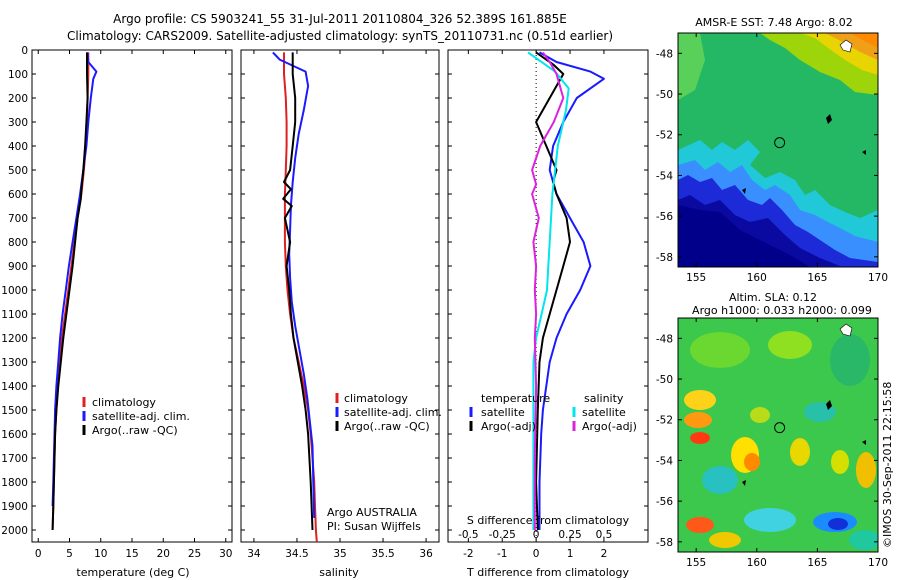  I want to click on pi-name-label: PI: Susan Wijffels, so click(374, 526).